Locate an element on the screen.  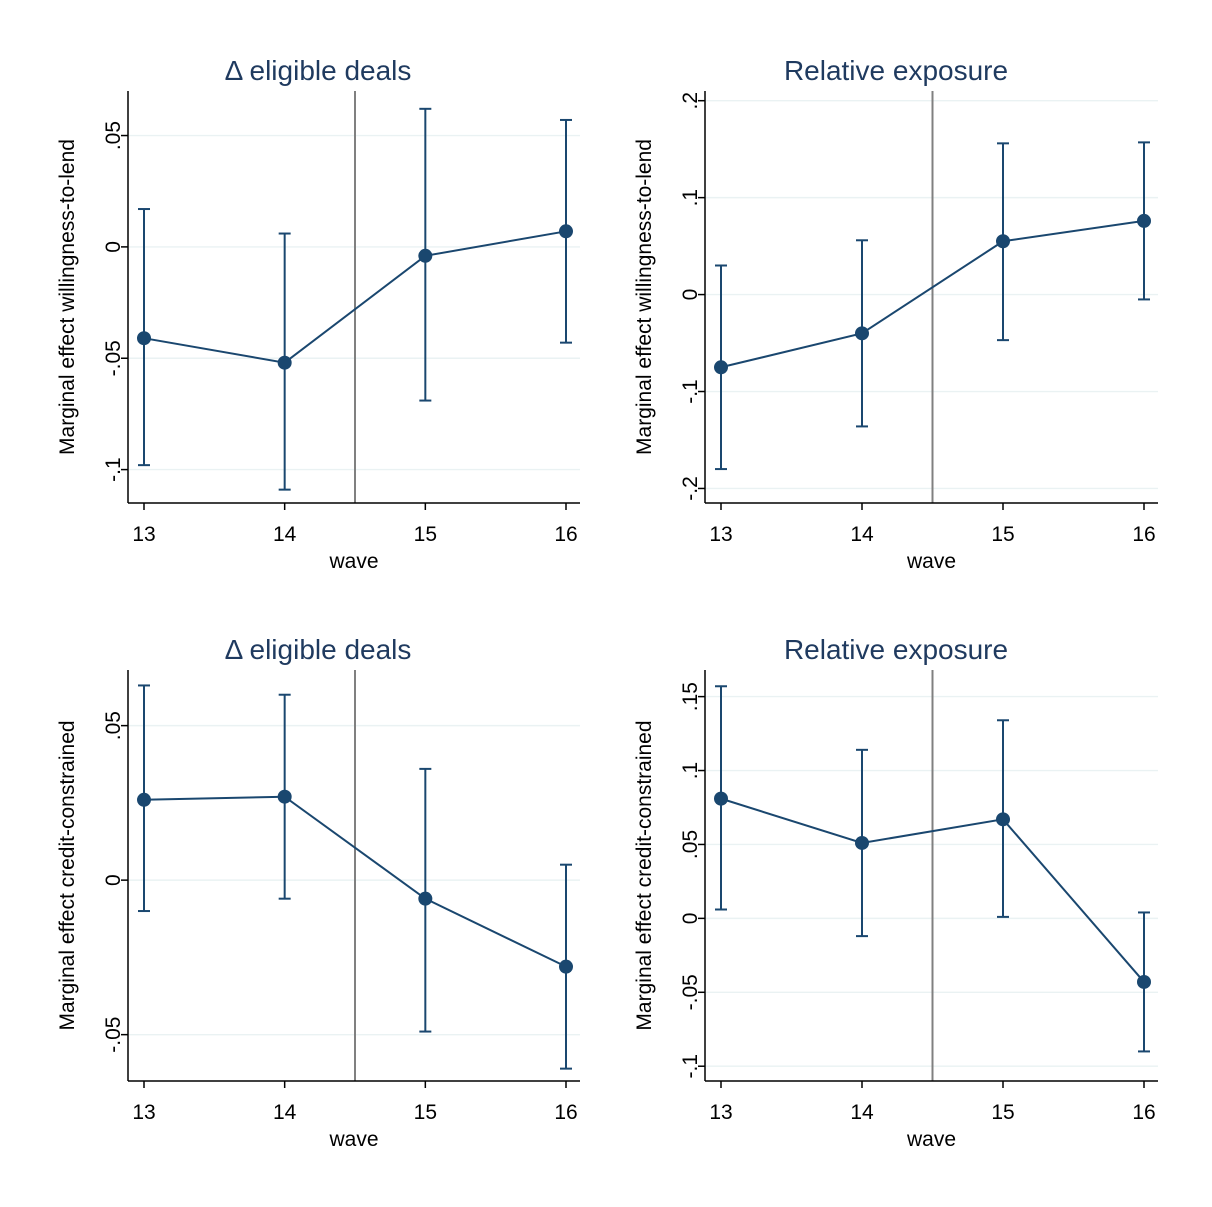
y-tick-label: .15 is located at coordinates (690, 696).